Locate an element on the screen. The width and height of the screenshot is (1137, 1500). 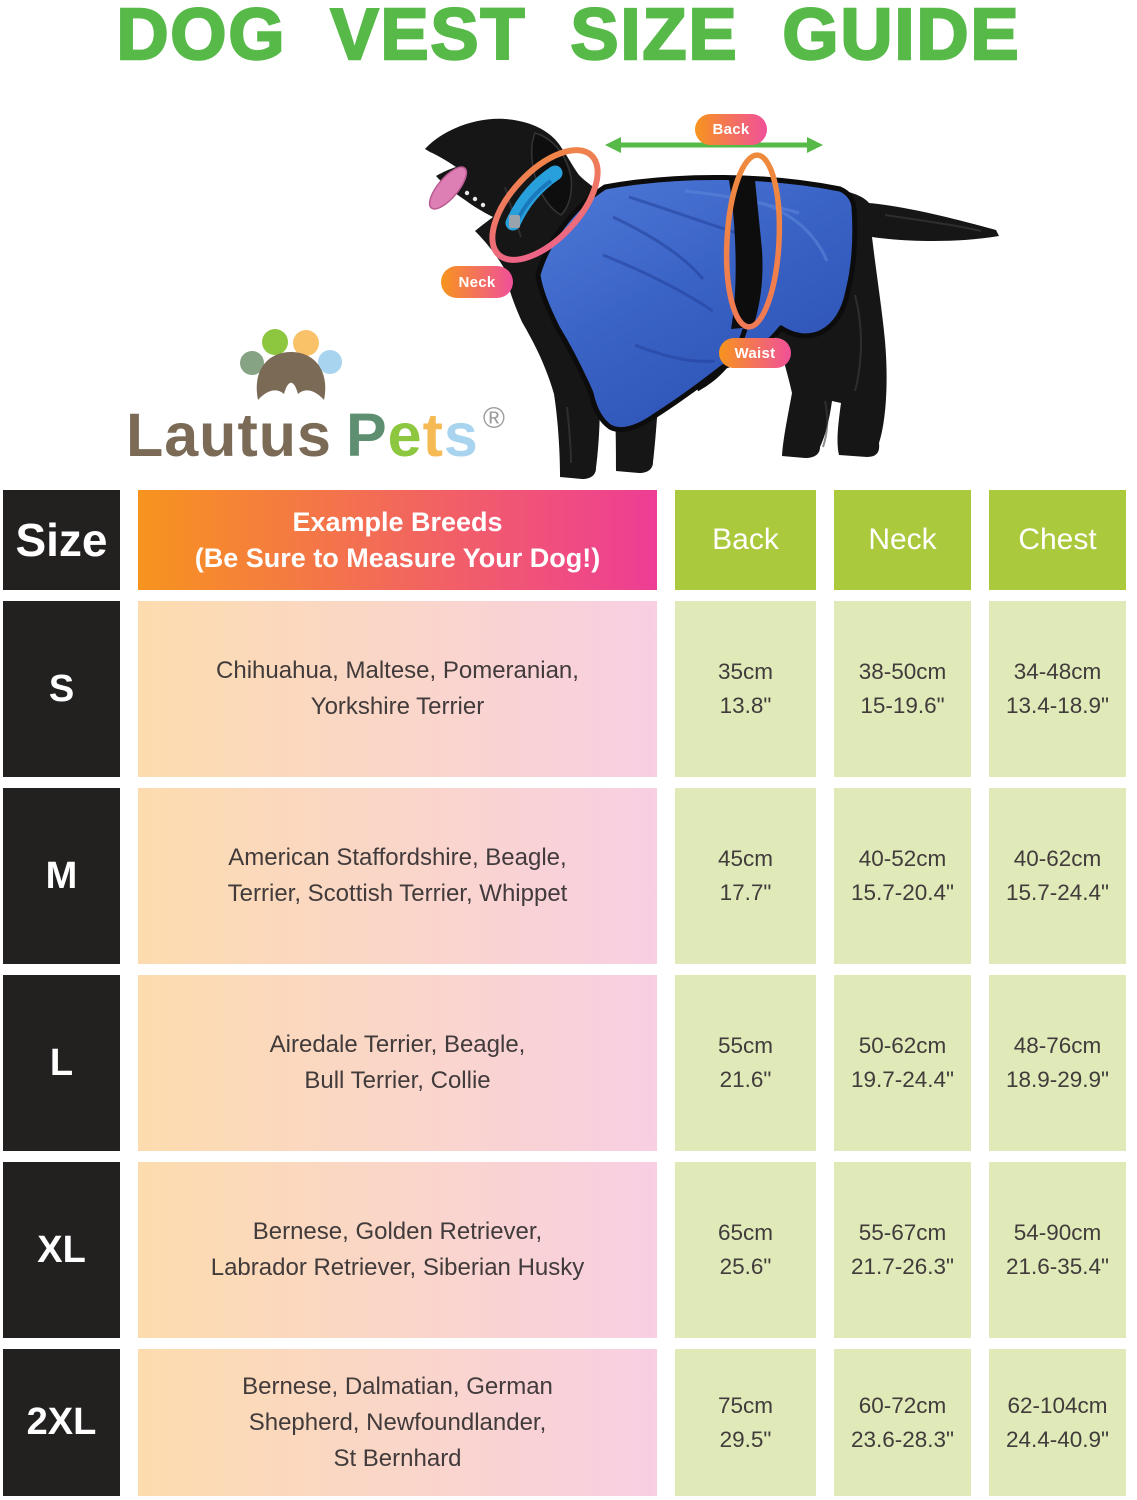
collar-buckle is located at coordinates (514, 221).